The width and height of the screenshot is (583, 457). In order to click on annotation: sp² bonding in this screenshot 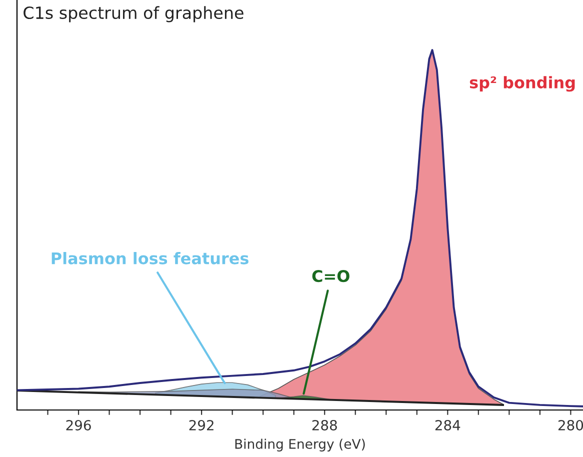, I will do `click(522, 84)`.